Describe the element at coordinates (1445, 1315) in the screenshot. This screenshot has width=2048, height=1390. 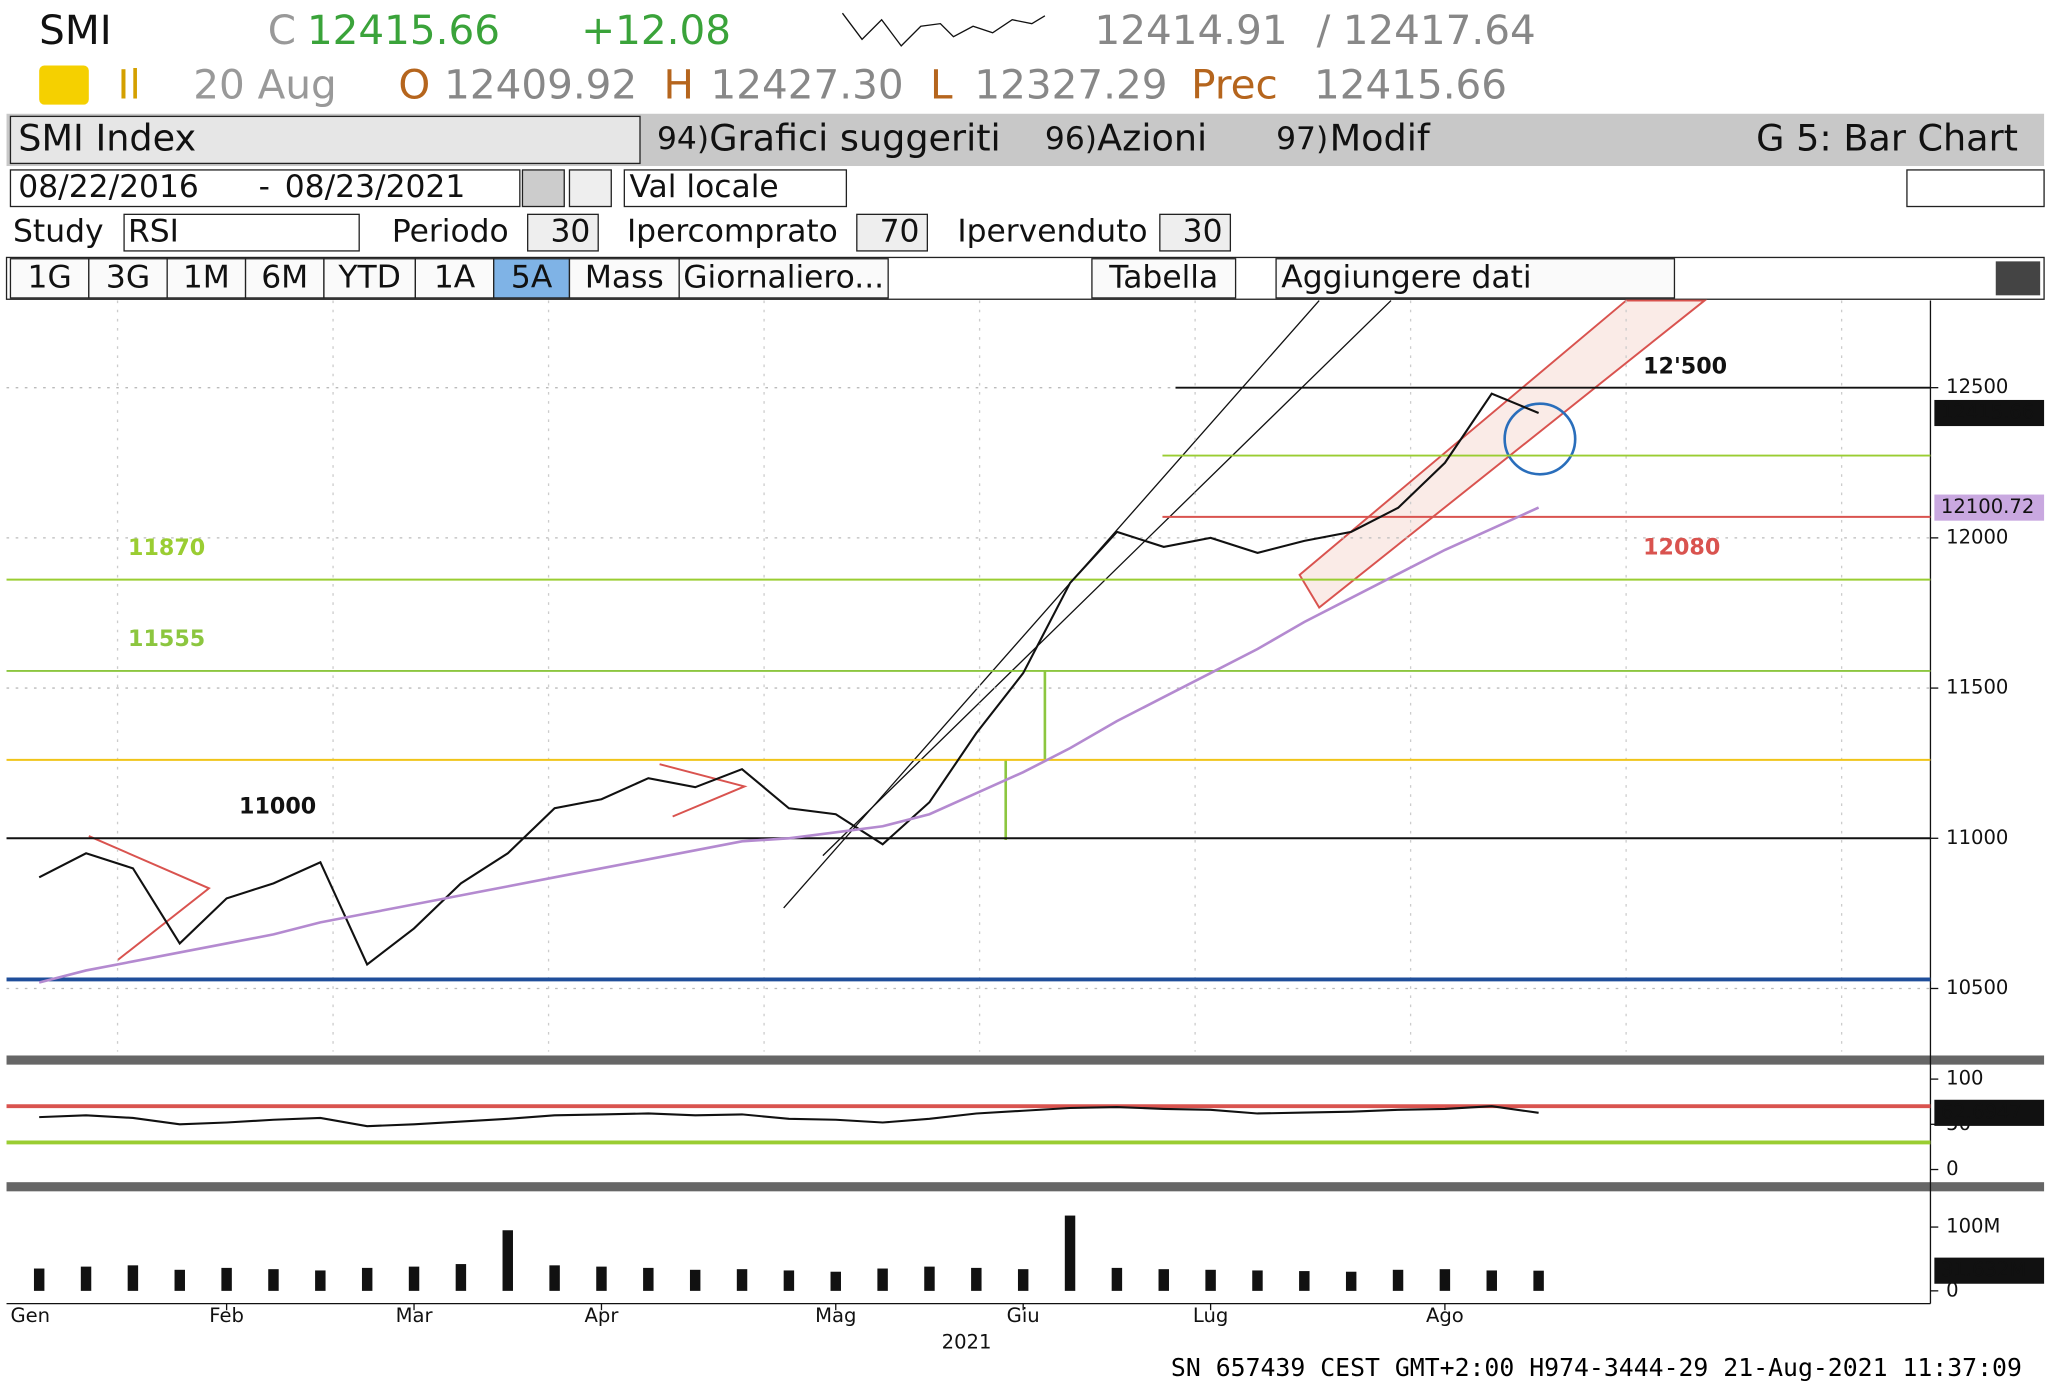
I see `x-tick-label: Ago` at that location.